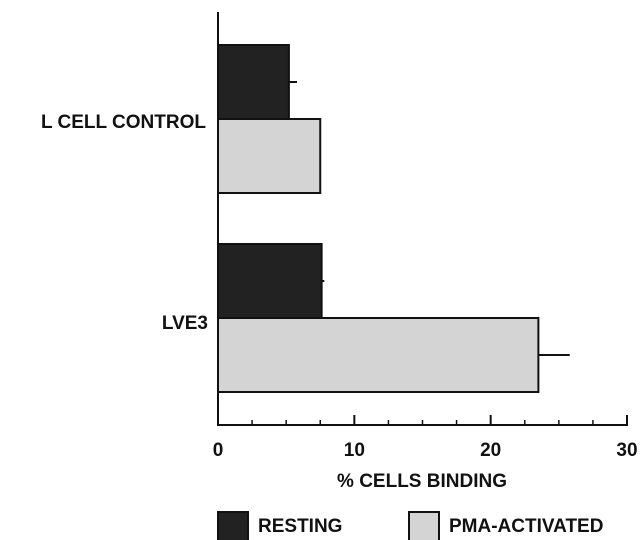 The width and height of the screenshot is (640, 540). What do you see at coordinates (185, 323) in the screenshot?
I see `category-label: LVE3` at bounding box center [185, 323].